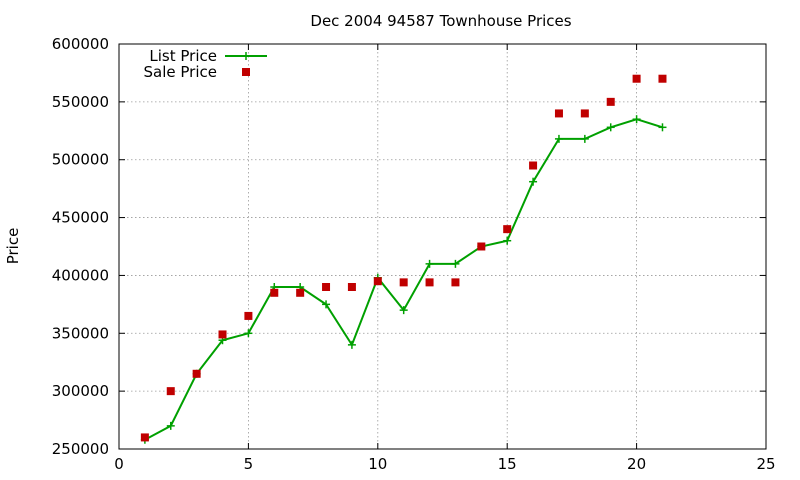  I want to click on legend-marker-list-price, so click(246, 56).